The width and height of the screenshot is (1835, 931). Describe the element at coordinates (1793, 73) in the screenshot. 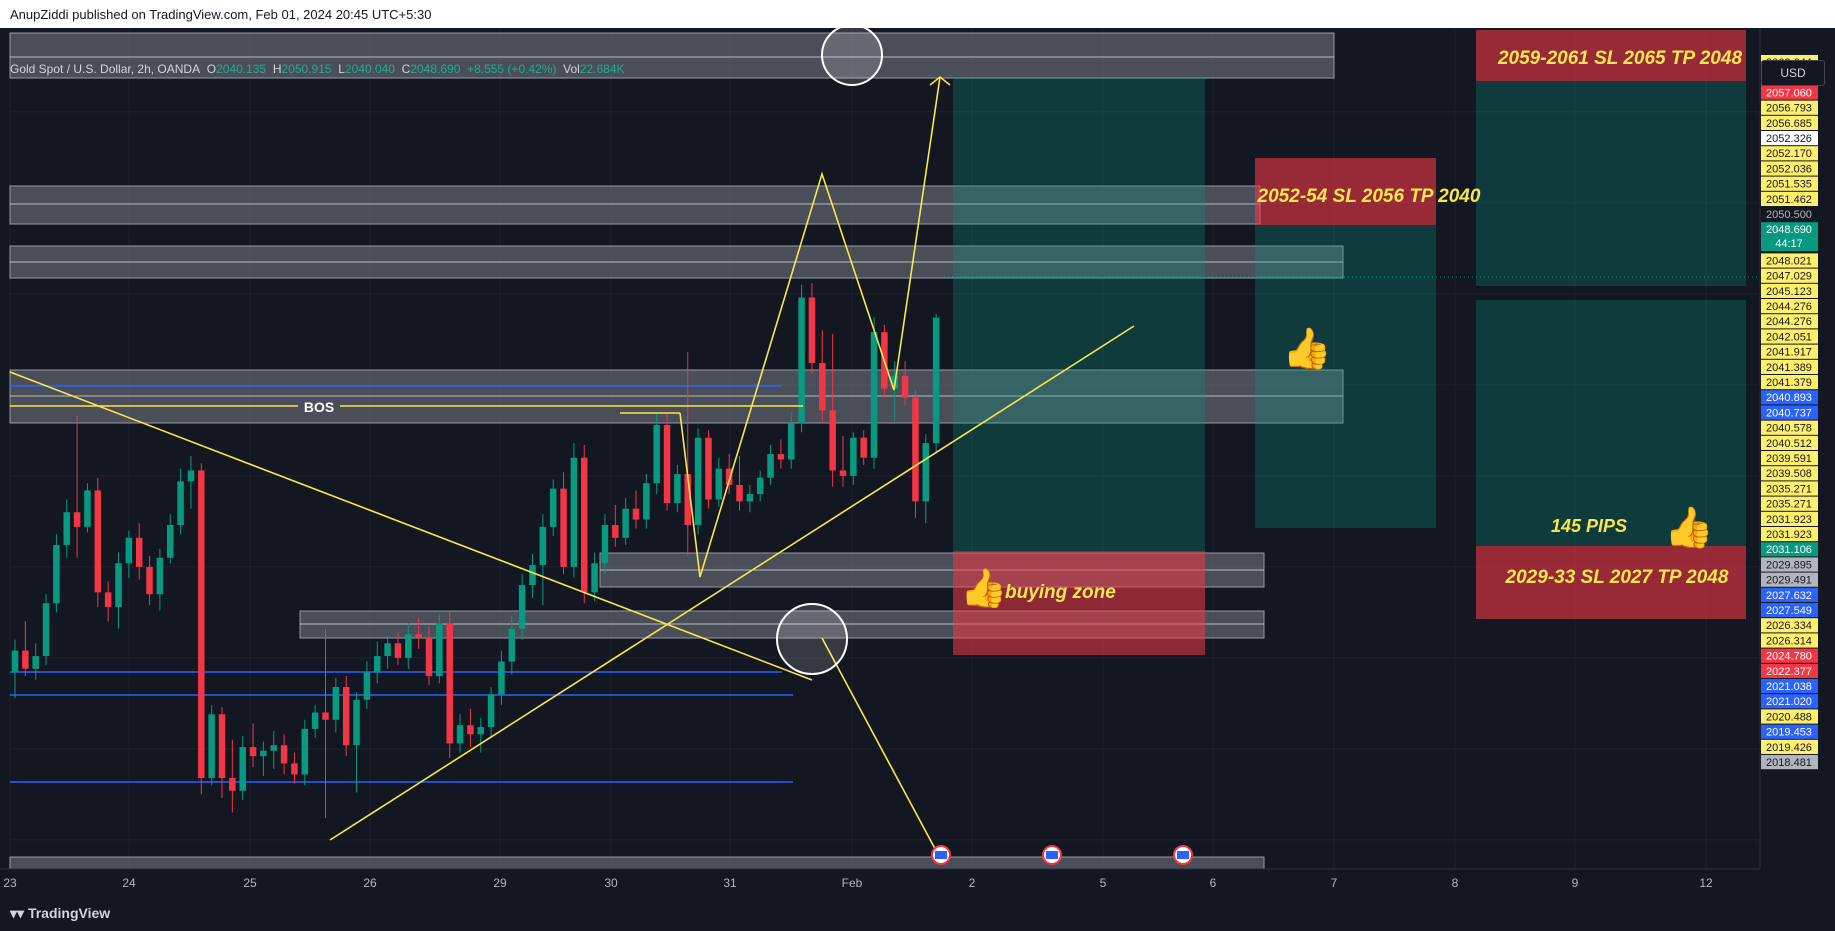

I see `currency-button: USD` at that location.